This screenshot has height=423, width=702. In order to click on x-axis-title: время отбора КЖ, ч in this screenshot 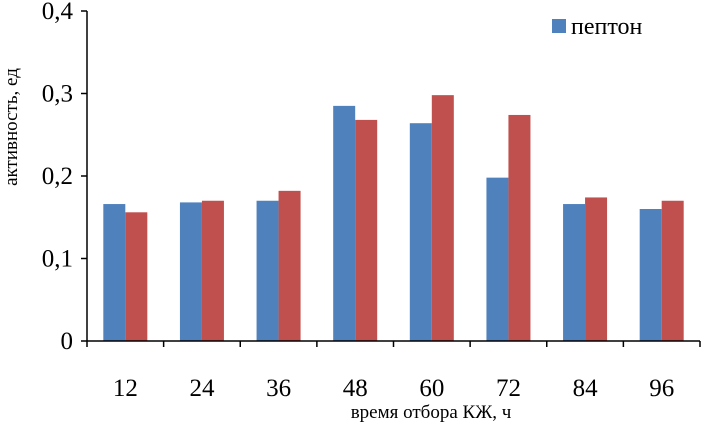, I will do `click(431, 412)`.